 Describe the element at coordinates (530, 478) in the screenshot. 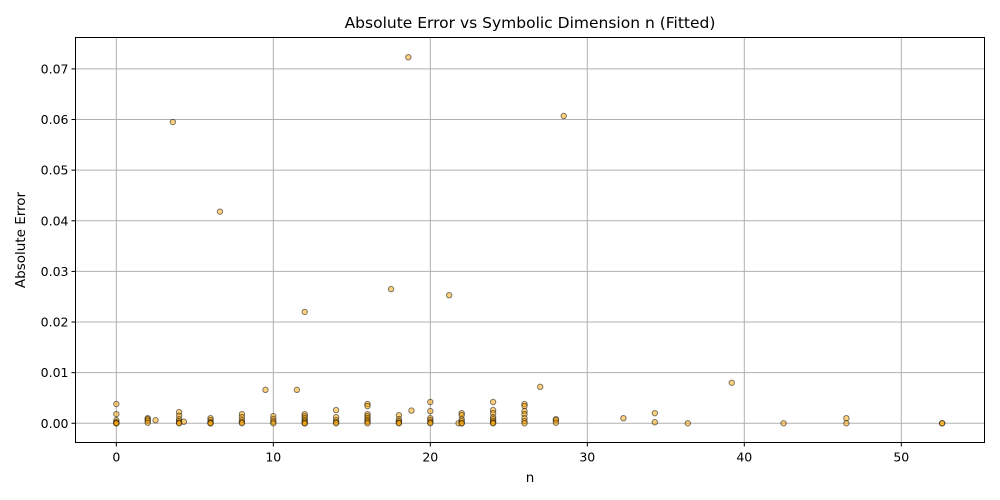

I see `x-axis-label: n` at that location.